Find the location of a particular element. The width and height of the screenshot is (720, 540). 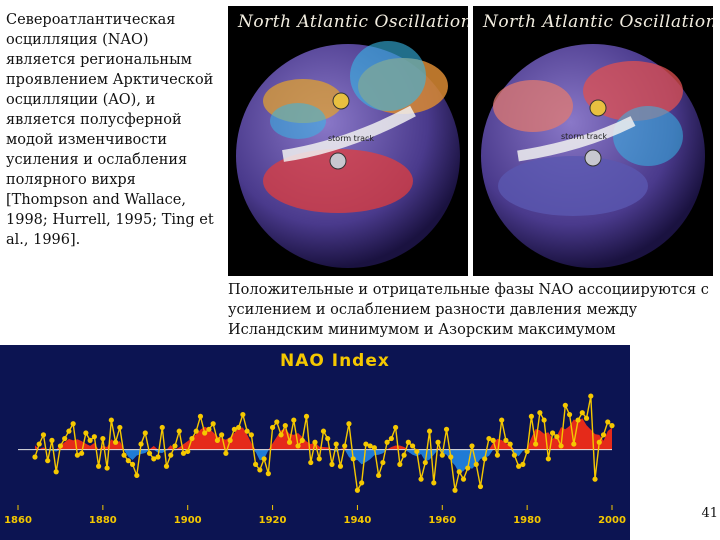

negative-phase-area is located at coordinates (323, 461).